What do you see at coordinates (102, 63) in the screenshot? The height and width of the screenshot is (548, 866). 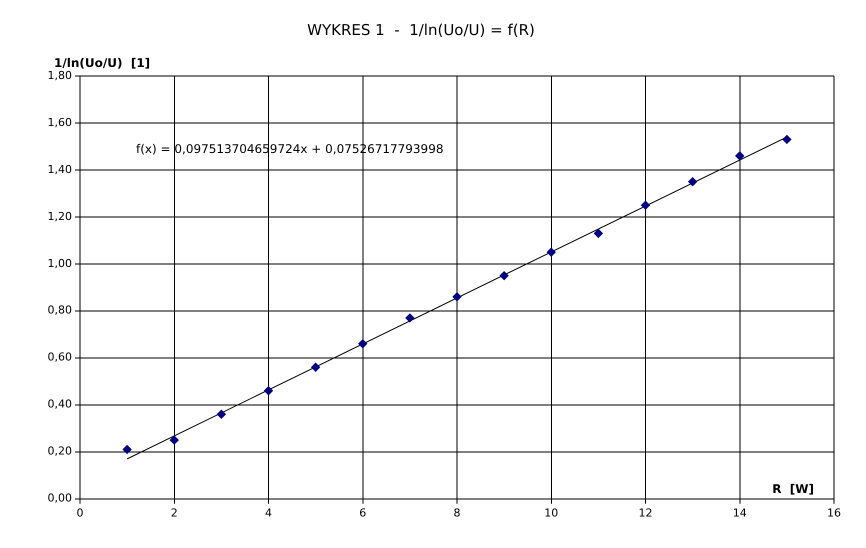 I see `y-axis-title: 1/ln(Uo/U) [1]` at bounding box center [102, 63].